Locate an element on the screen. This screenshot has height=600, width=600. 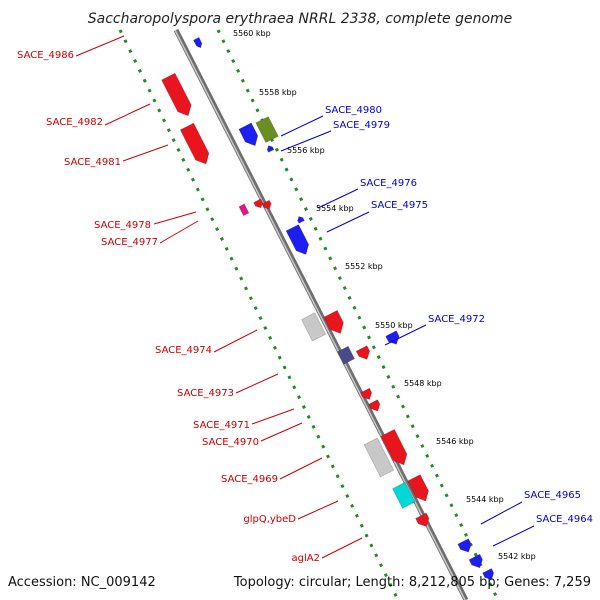
gene-label: SACE_4974 is located at coordinates (183, 350).